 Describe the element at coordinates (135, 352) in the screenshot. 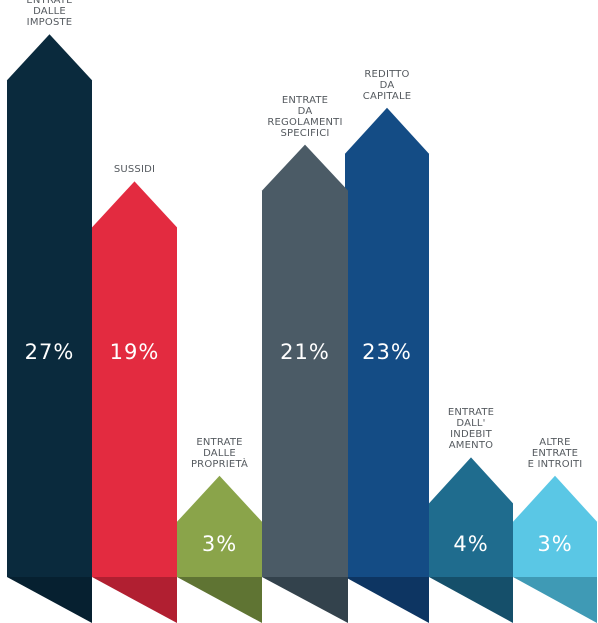

I see `value-label-2: 19%` at that location.